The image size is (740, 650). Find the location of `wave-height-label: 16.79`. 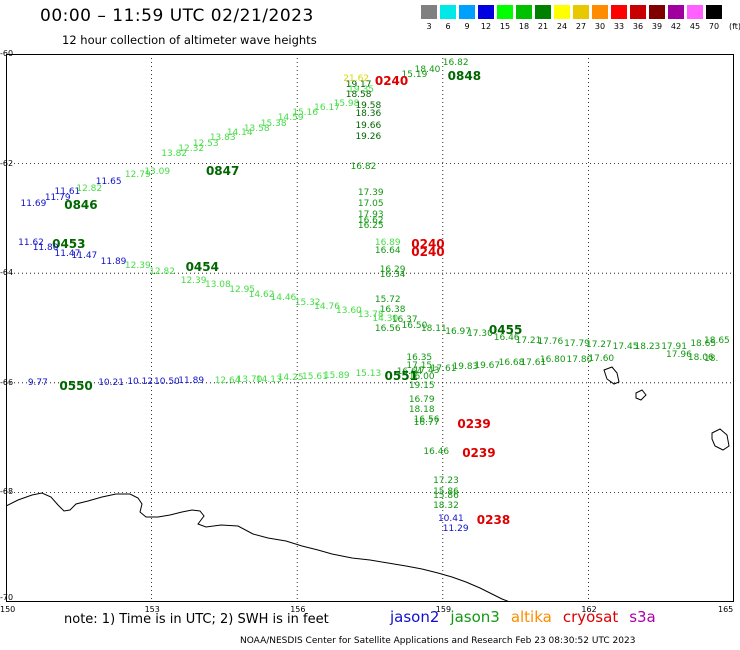

wave-height-label: 16.79 is located at coordinates (421, 399).